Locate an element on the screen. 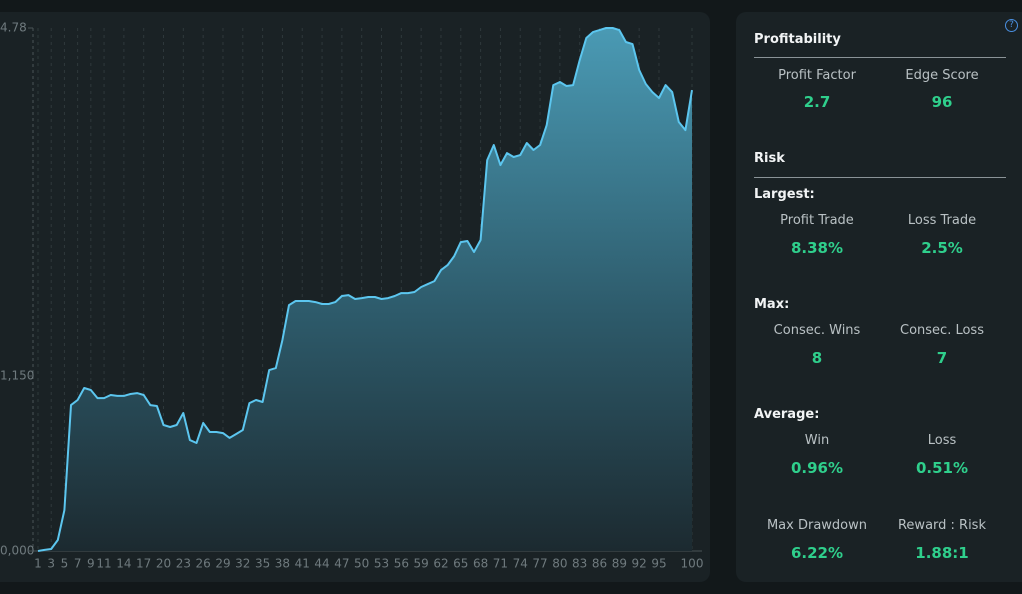 The width and height of the screenshot is (1022, 594). x-tick-label: 3 is located at coordinates (51, 564).